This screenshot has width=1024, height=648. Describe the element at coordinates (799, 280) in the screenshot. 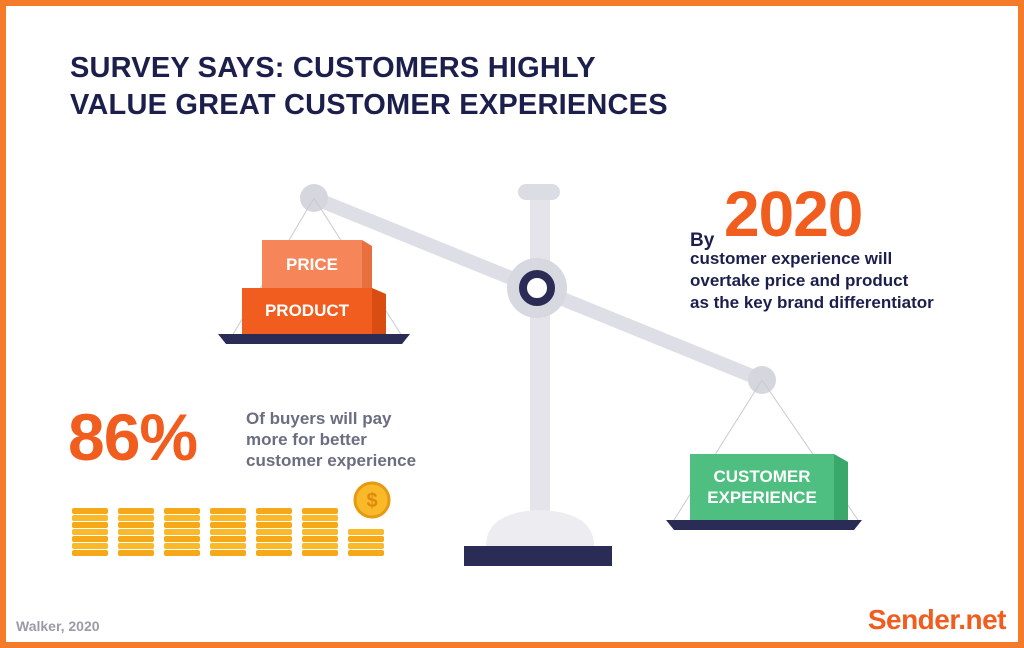

I see `stat-2020-line-2: overtake price and product` at that location.